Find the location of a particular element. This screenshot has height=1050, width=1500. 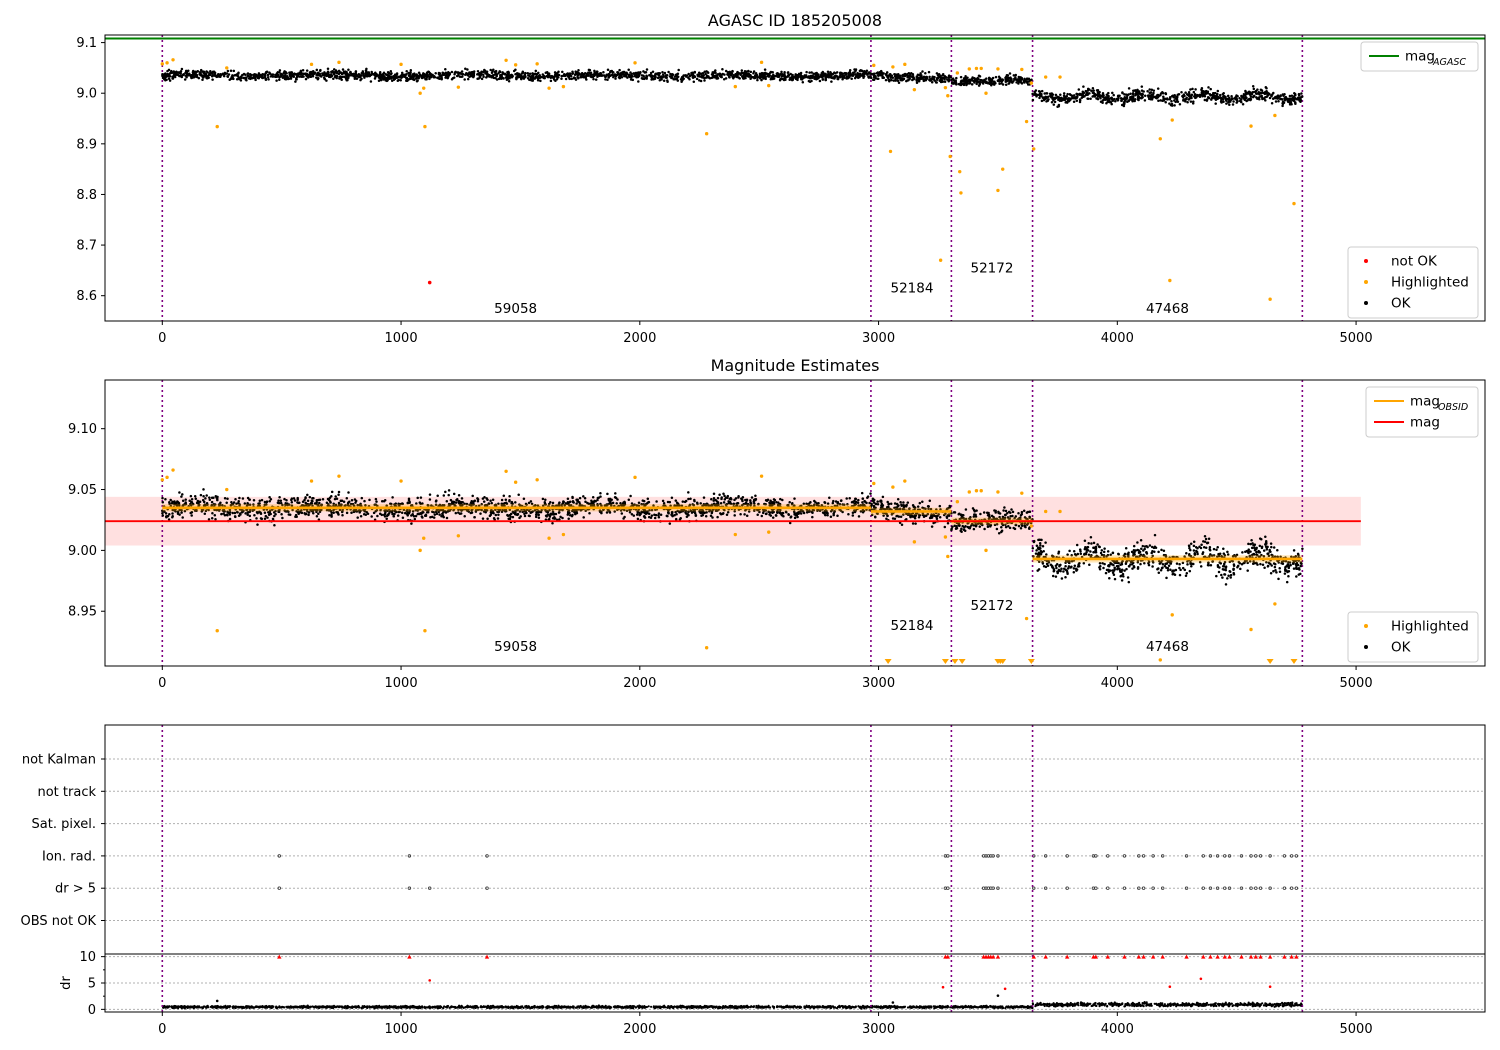

top-y-tick-label: 9.1 is located at coordinates (86, 43).